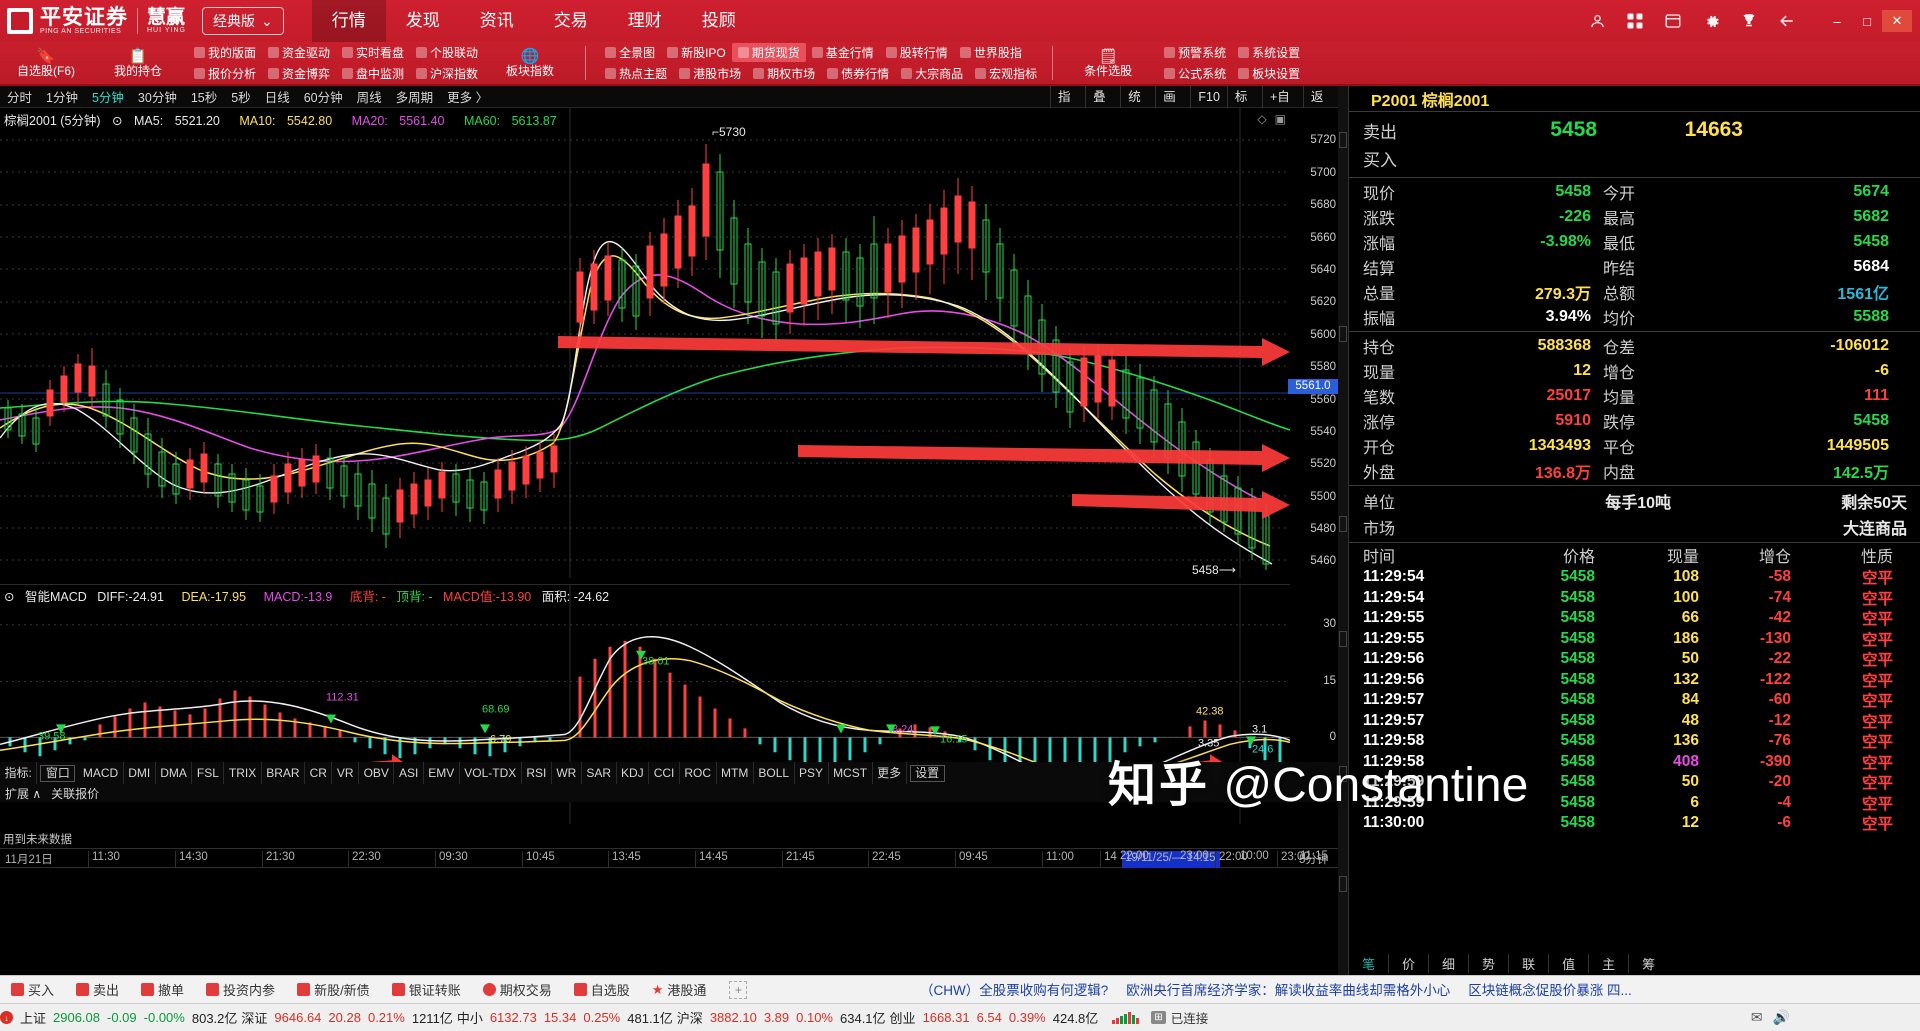 This screenshot has width=1920, height=1031. What do you see at coordinates (890, 773) in the screenshot?
I see `ind-more: 更多` at bounding box center [890, 773].